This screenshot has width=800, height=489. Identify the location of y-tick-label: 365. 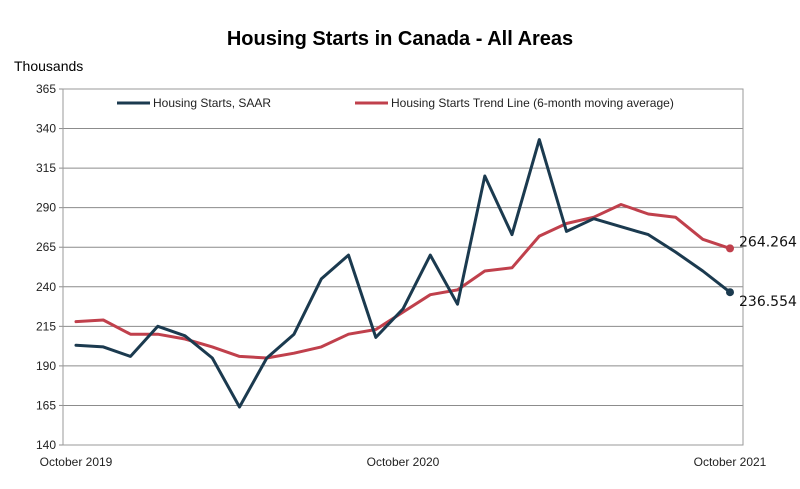
(46, 89).